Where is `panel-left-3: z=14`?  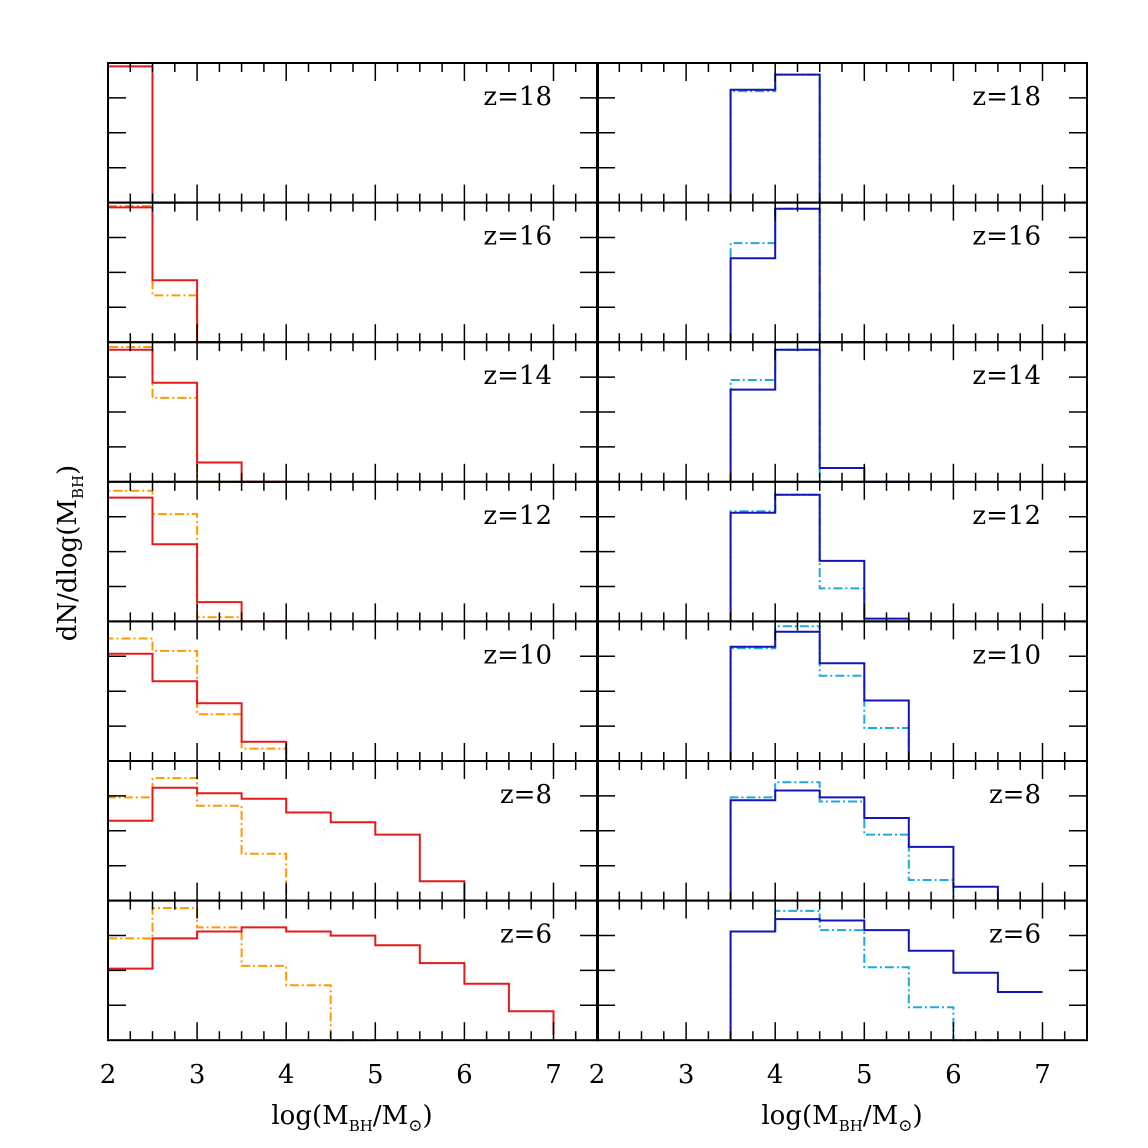
panel-left-3: z=14 is located at coordinates (353, 412).